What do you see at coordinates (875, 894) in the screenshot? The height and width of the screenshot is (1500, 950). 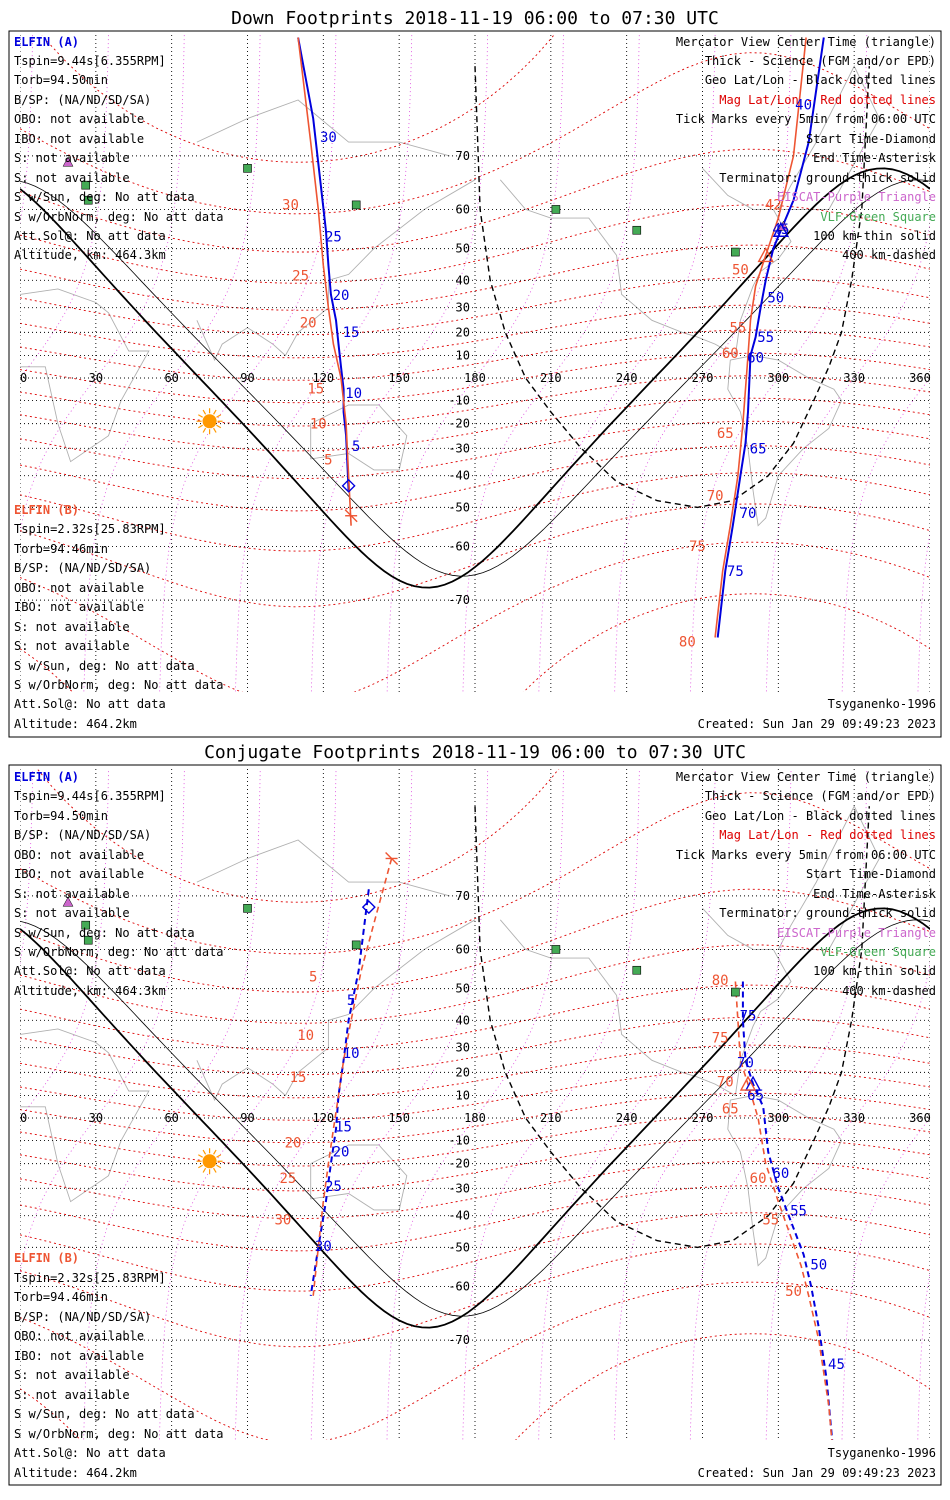 I see `legend-key-line: End Time-Asterisk` at bounding box center [875, 894].